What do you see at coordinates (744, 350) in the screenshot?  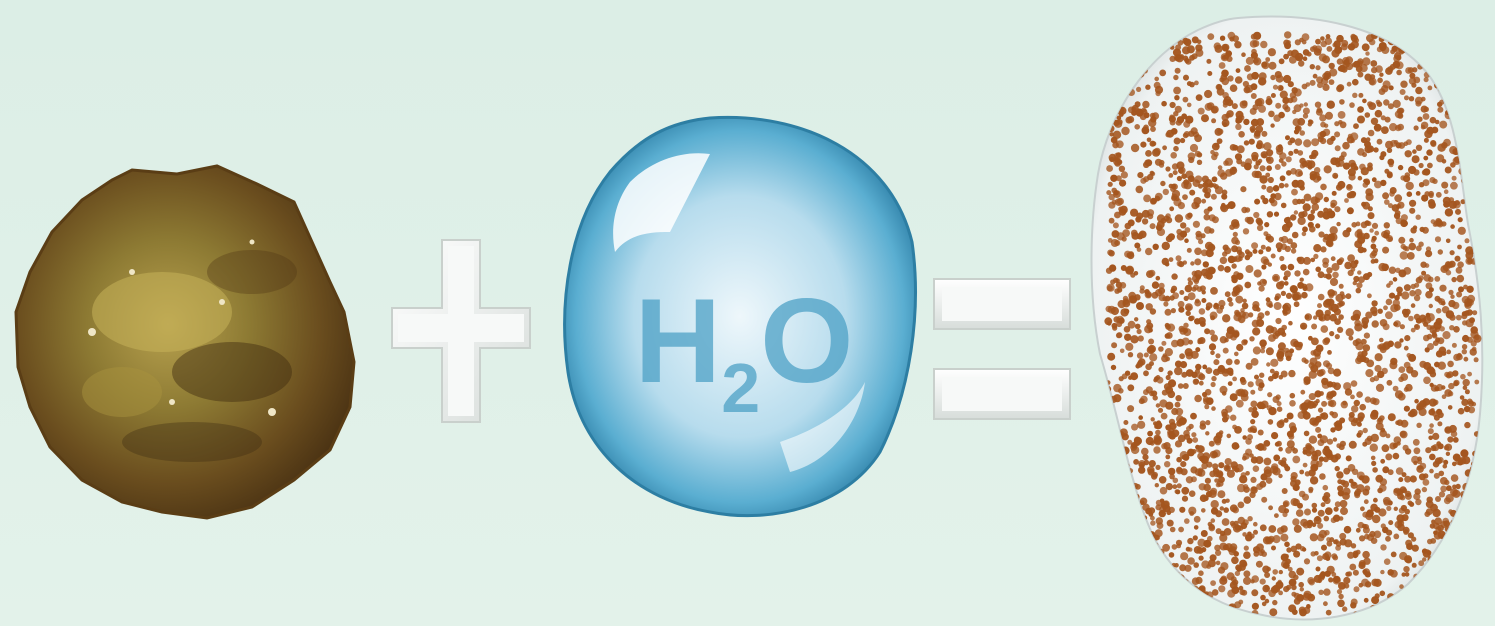 I see `h2o-label: H2O` at bounding box center [744, 350].